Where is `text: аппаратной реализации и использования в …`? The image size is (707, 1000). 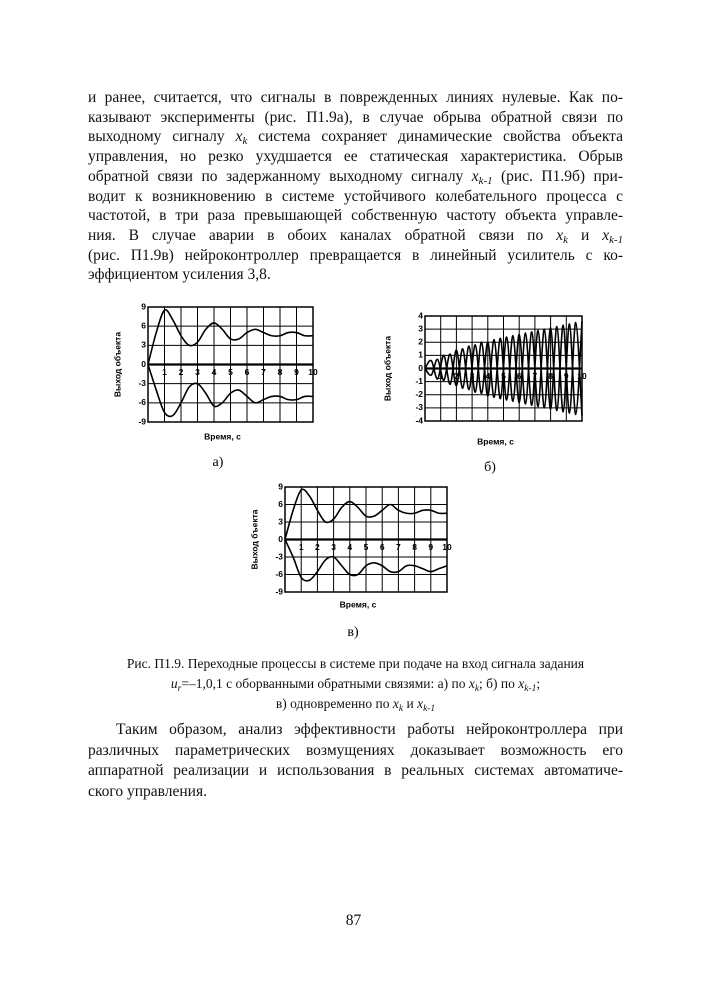
text: аппаратной реализации и использования в … is located at coordinates (355, 770).